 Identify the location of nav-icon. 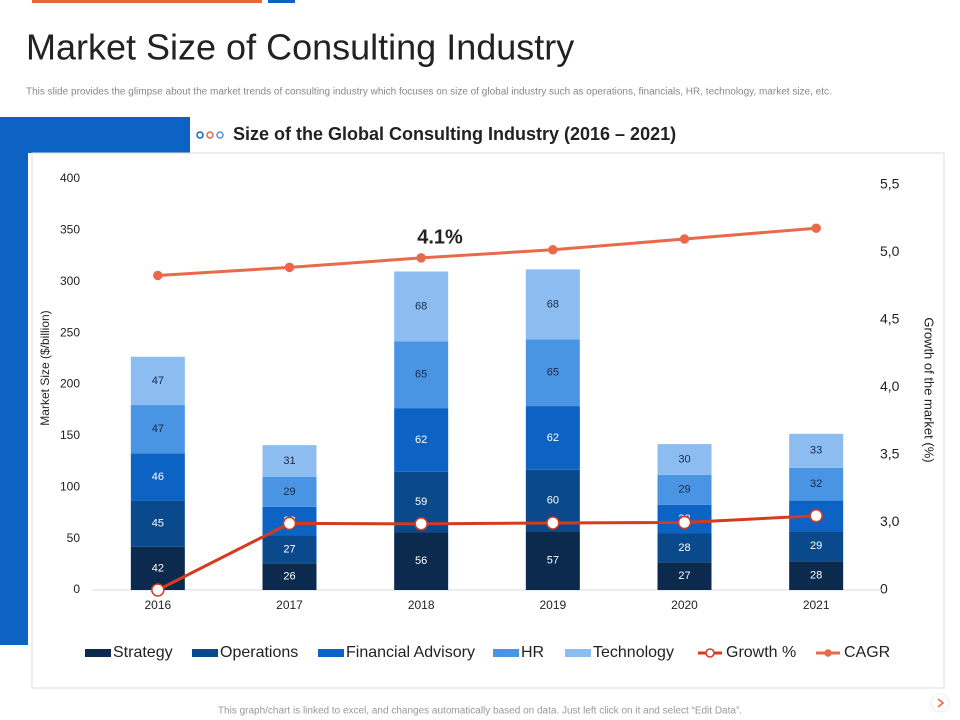
(940, 703).